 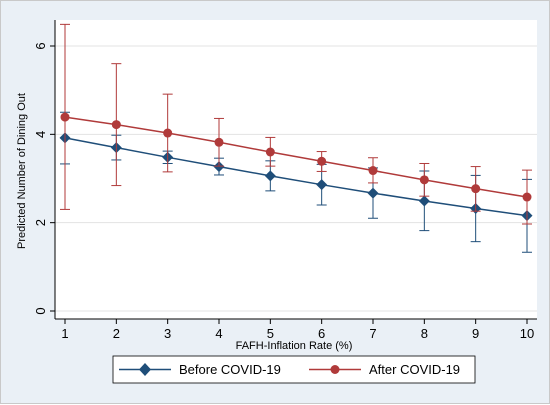 I want to click on y-axis-title: Predicted Number of Dining Out, so click(x=22, y=171).